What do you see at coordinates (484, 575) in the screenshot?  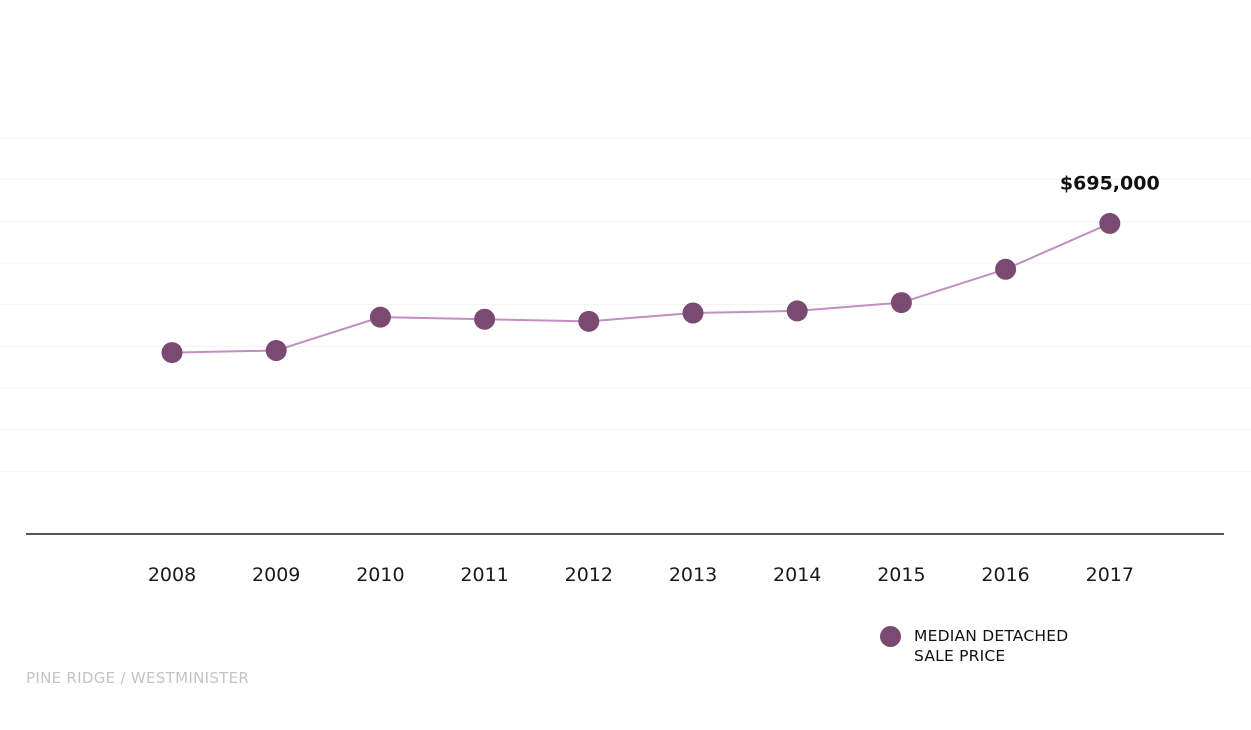 I see `x-tick-label: 2011` at bounding box center [484, 575].